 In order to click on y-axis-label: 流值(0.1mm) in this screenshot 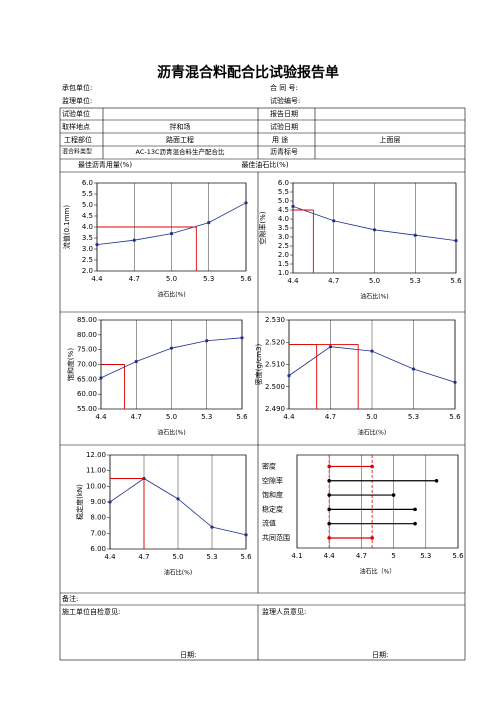, I will do `click(66, 227)`.